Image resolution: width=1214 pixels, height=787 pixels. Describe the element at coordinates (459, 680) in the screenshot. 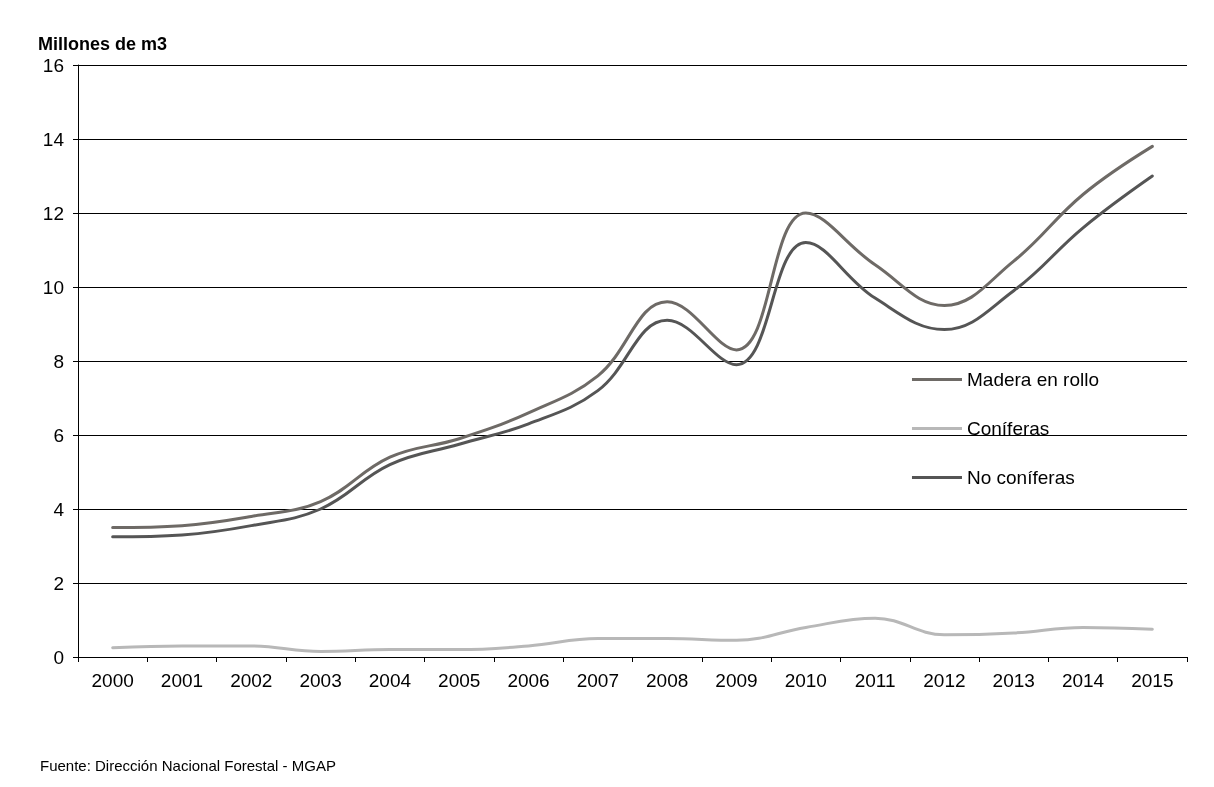

I see `x-tick-label: 2005` at that location.